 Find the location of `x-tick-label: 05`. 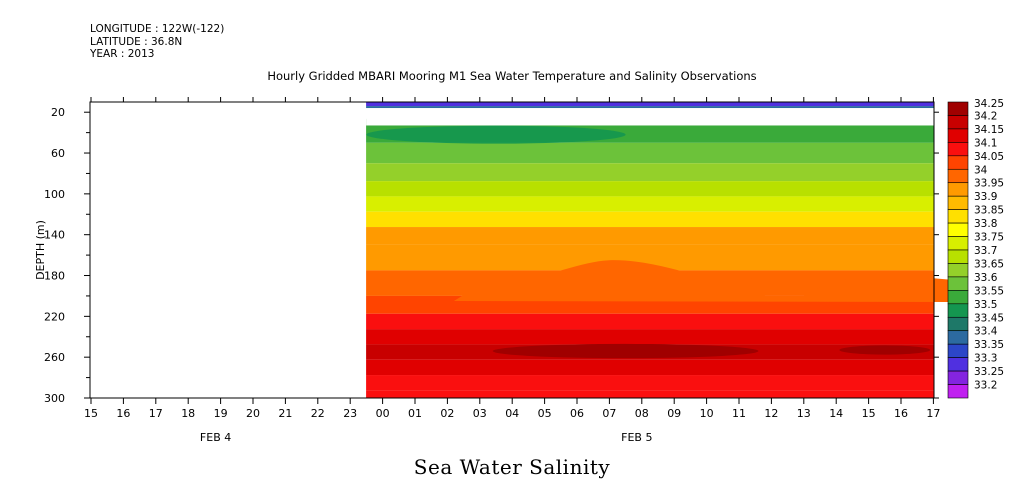

x-tick-label: 05 is located at coordinates (545, 413).